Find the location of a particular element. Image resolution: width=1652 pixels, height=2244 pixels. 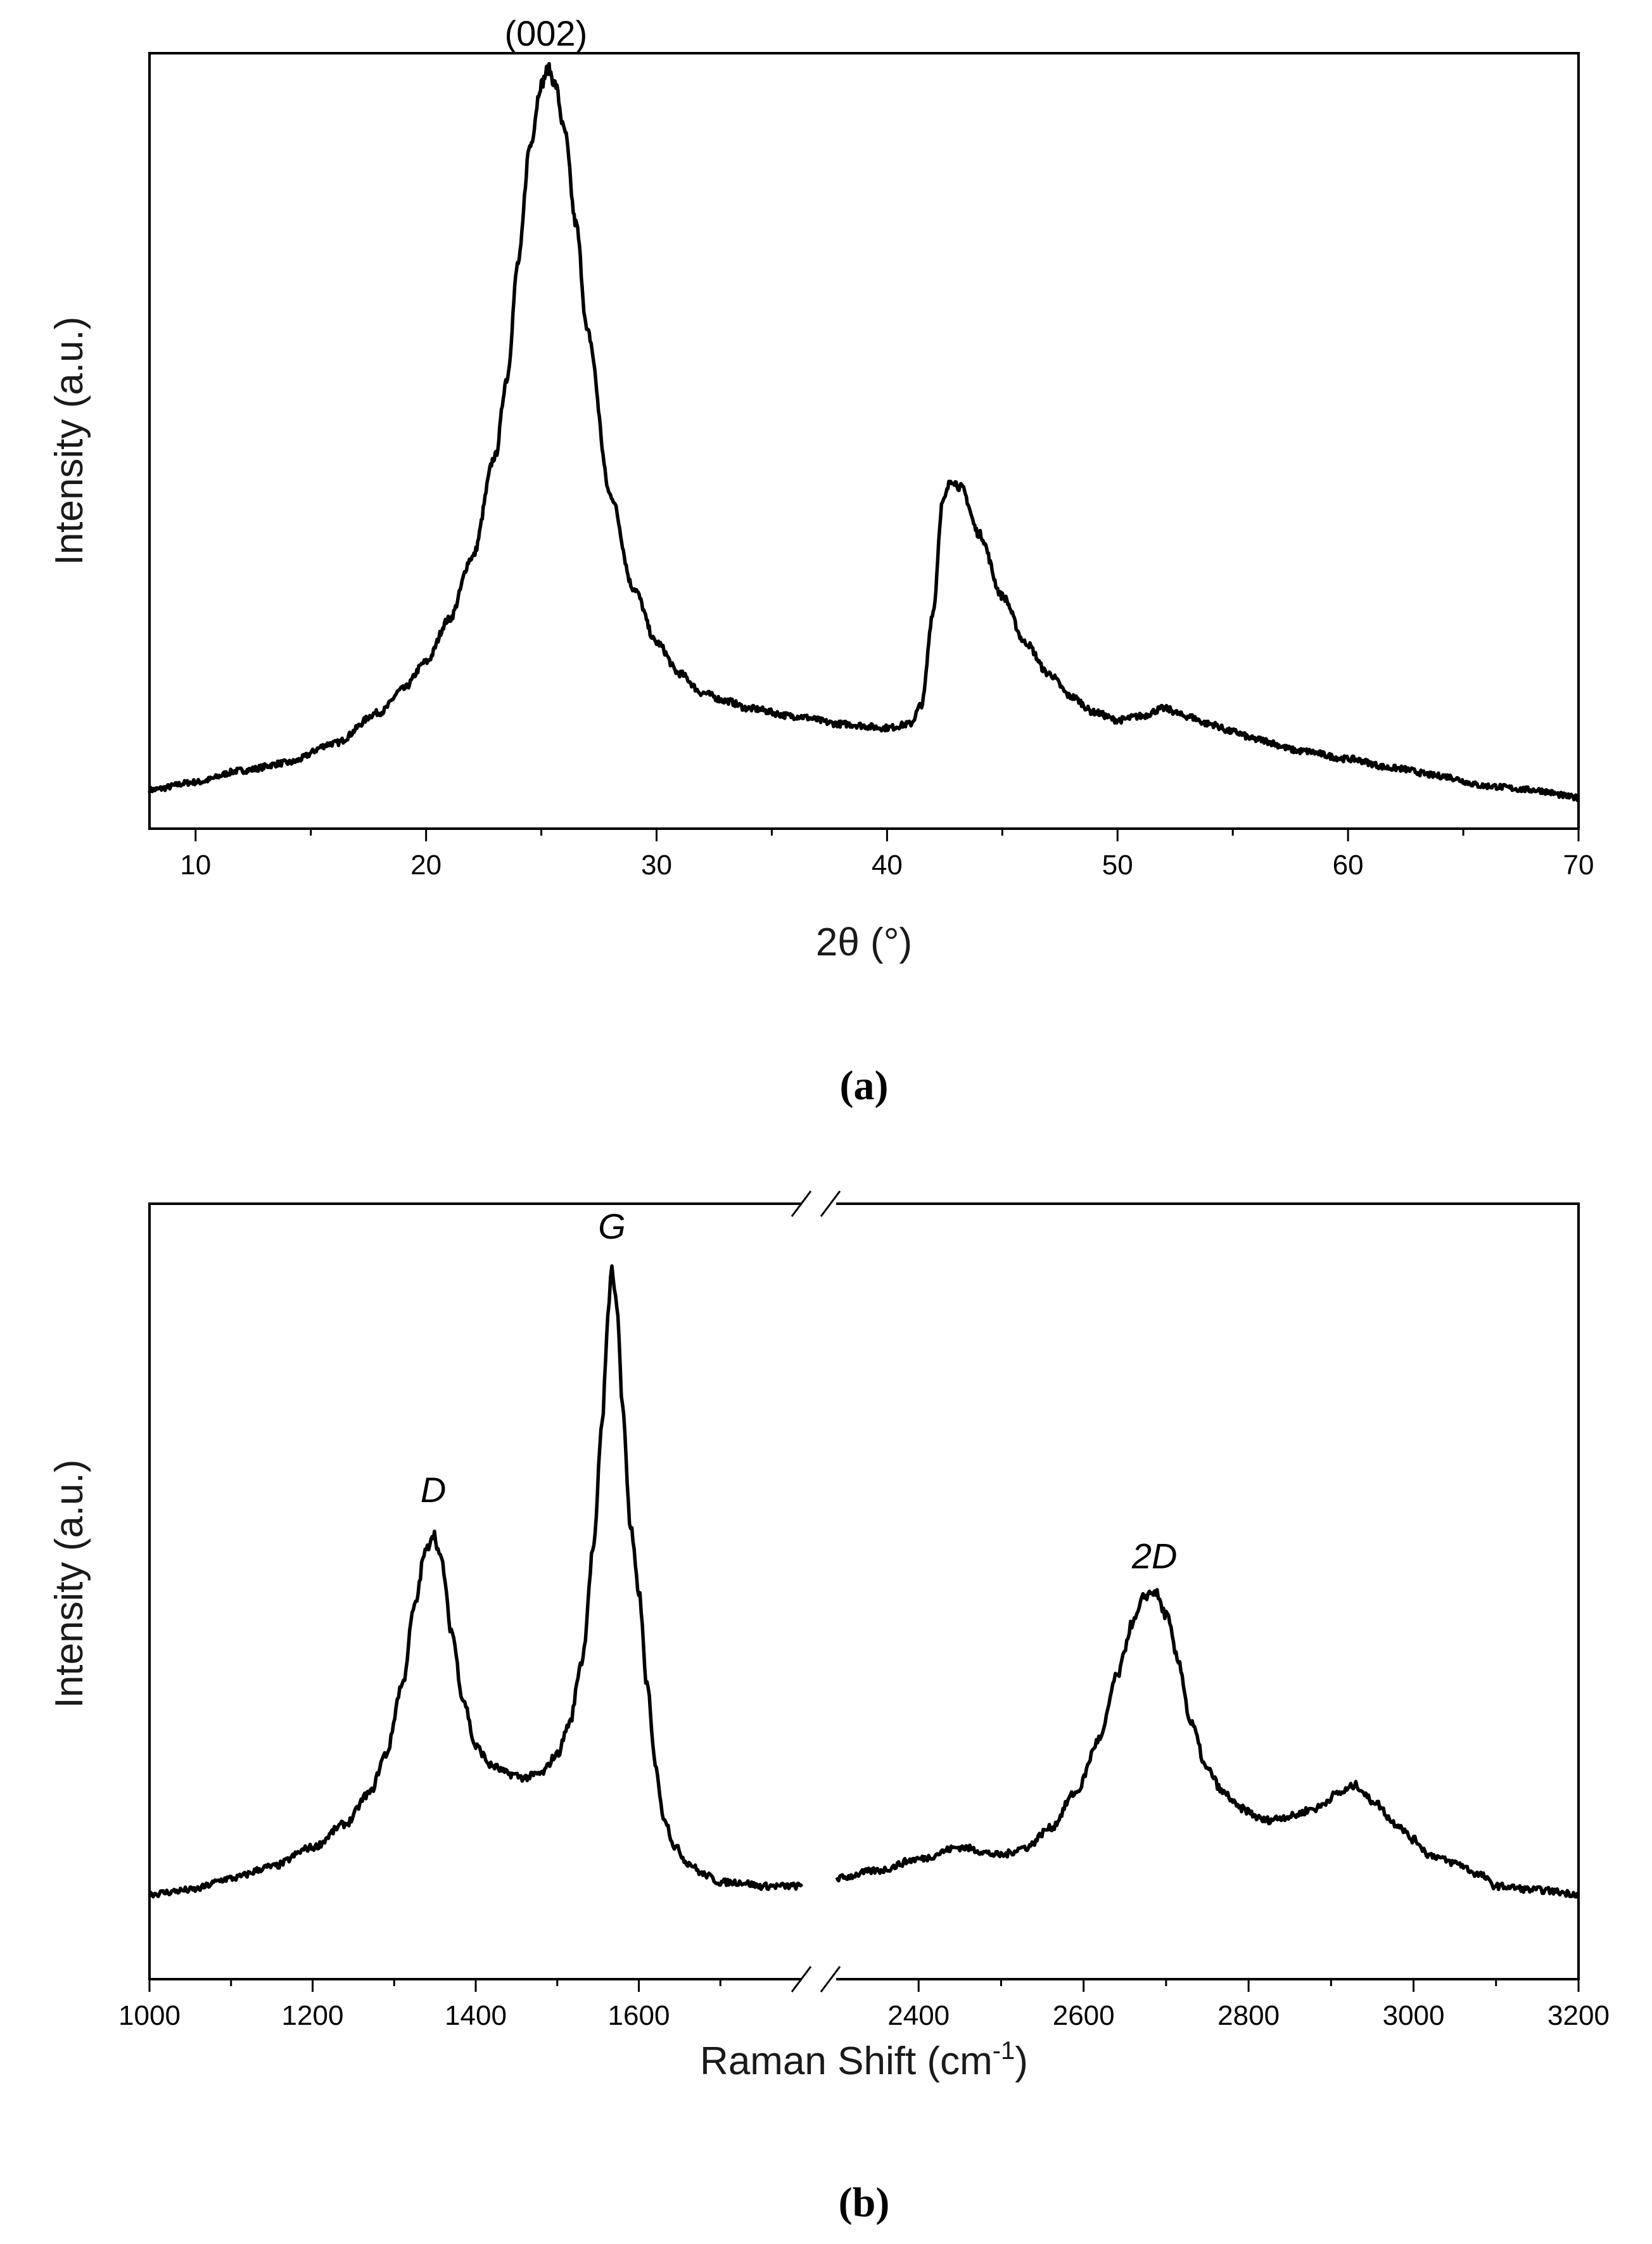

chart-b-peak-label: D is located at coordinates (433, 1490).